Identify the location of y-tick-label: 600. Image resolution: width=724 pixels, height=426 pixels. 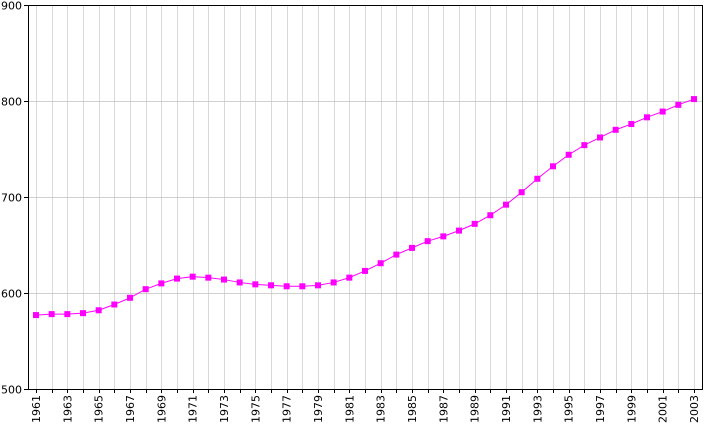
(11, 294).